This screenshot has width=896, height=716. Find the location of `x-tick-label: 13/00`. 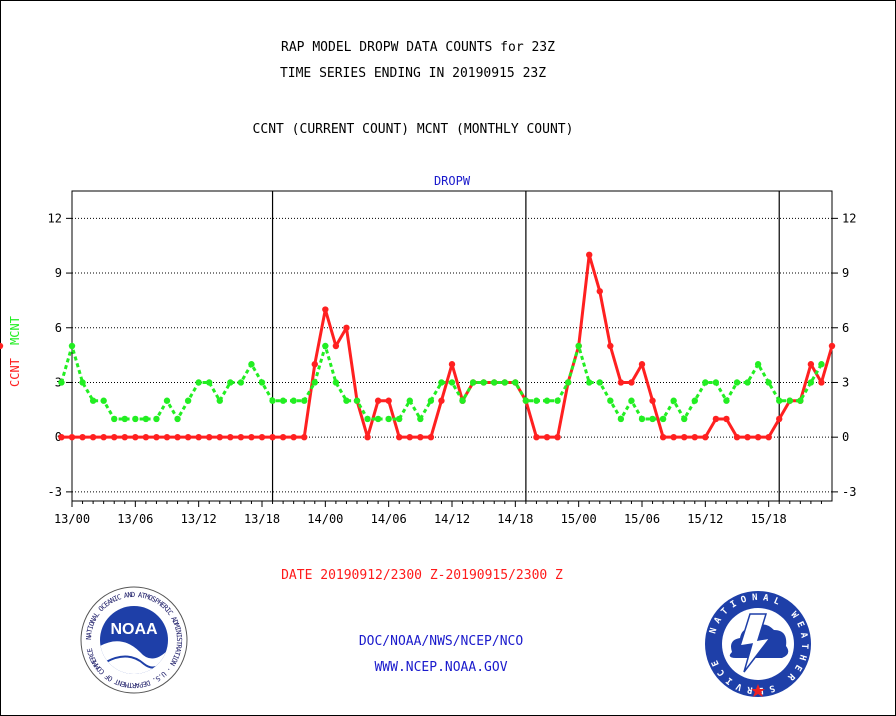

x-tick-label: 13/00 is located at coordinates (72, 519).